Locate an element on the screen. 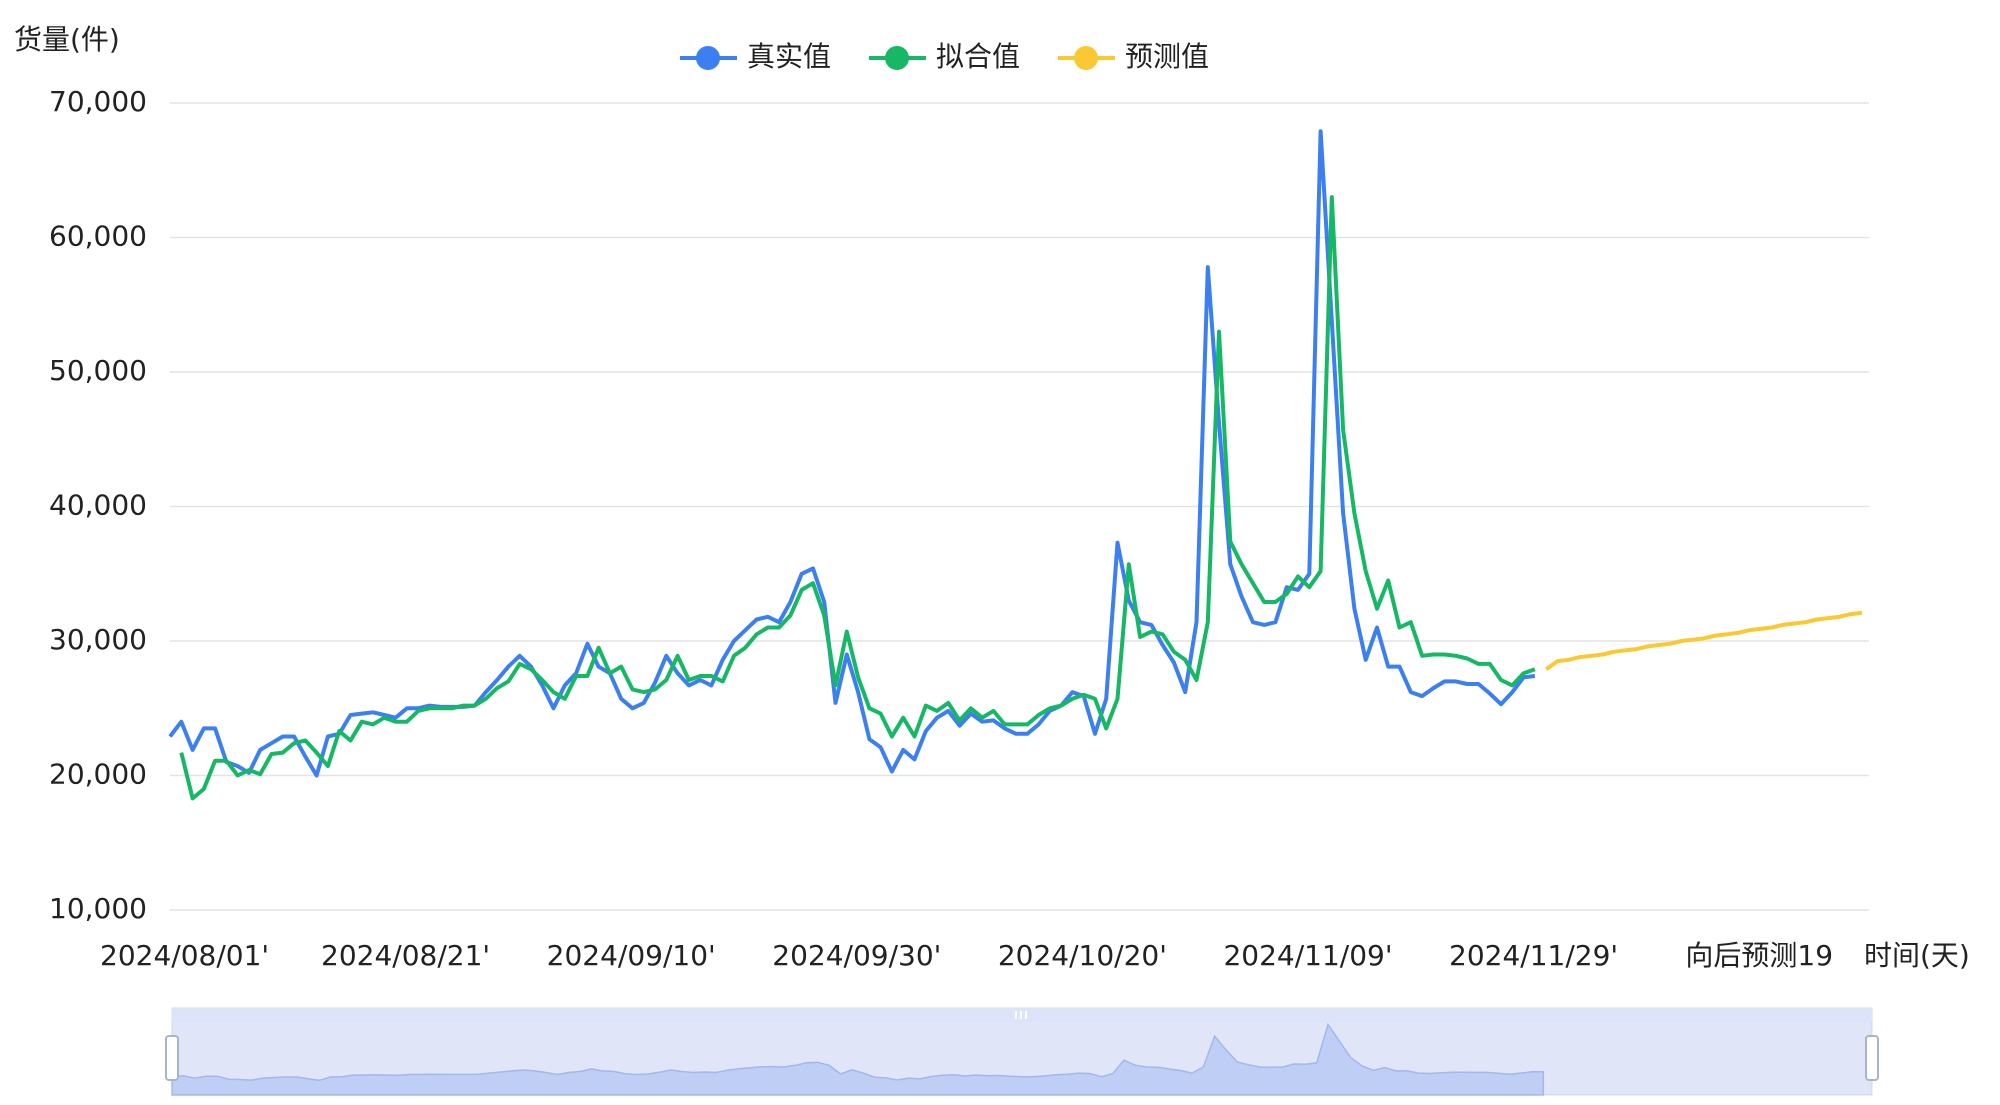  x-tick-label: 向后预测19 is located at coordinates (1759, 955).